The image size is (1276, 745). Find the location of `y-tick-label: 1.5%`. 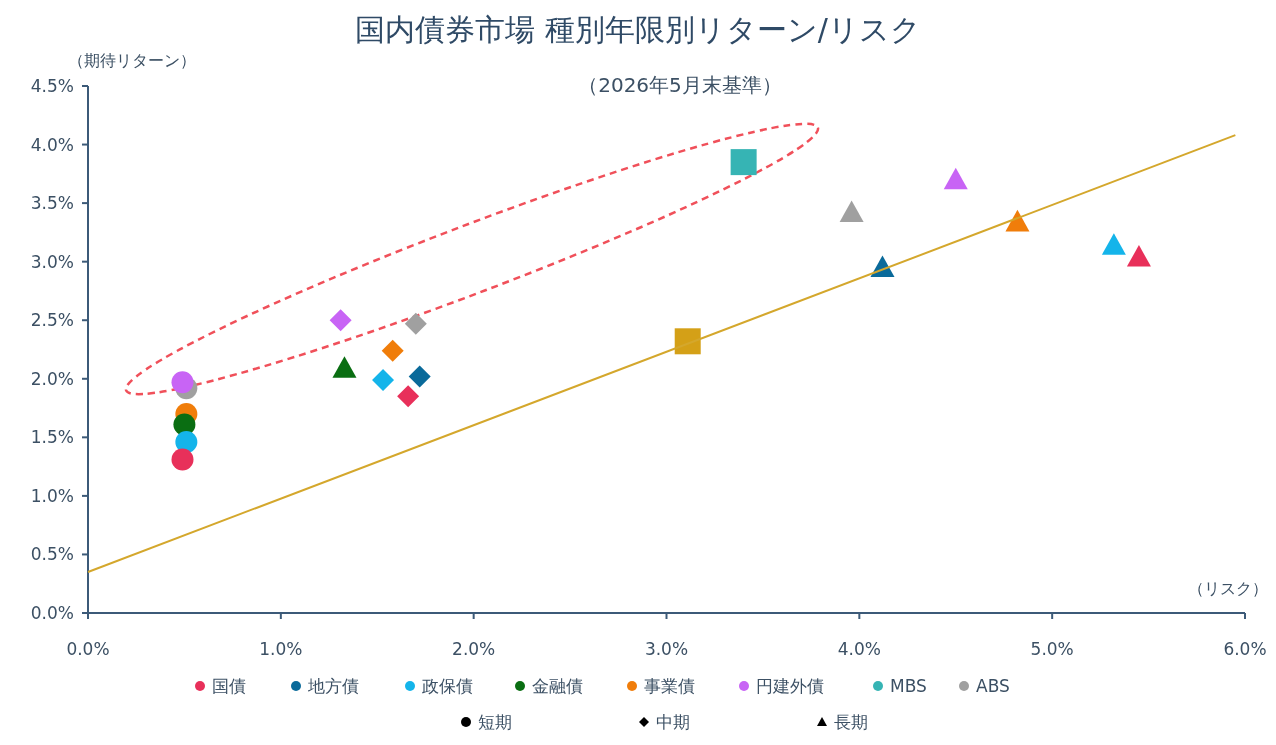

y-tick-label: 1.5% is located at coordinates (52, 437).